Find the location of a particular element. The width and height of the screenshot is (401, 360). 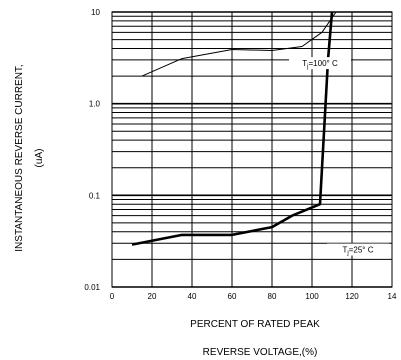

x-tick-label: 40 is located at coordinates (192, 296).